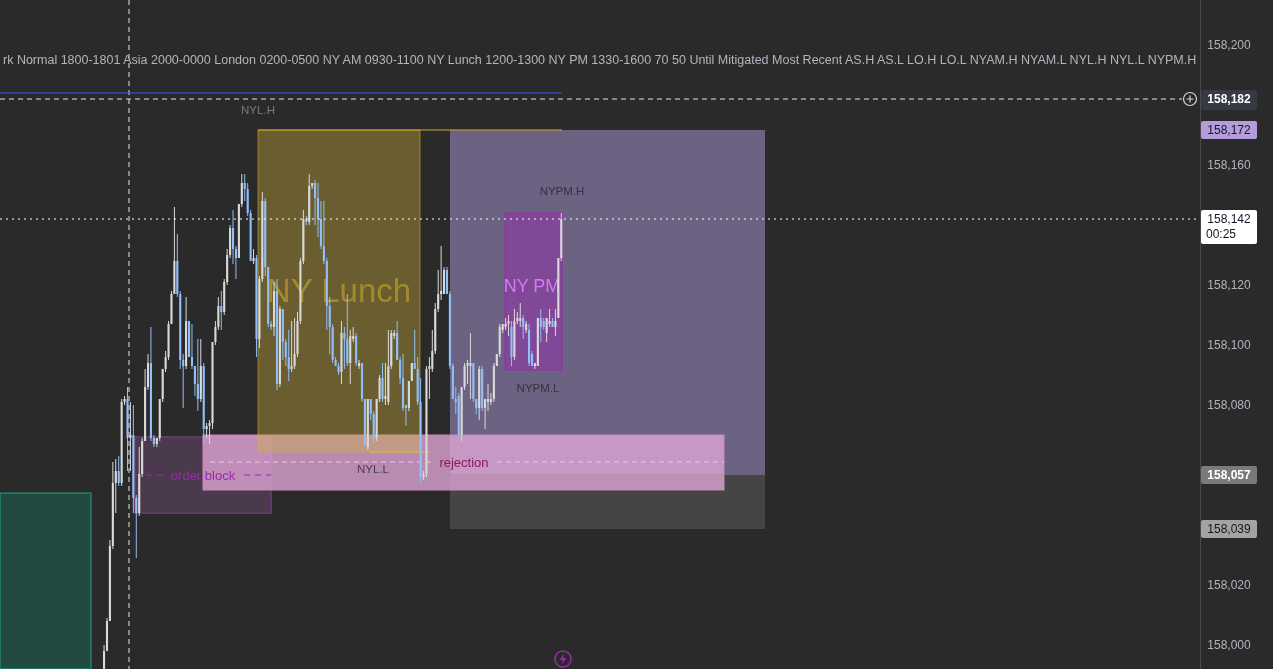  I want to click on annotation: NYL.L, so click(373, 469).